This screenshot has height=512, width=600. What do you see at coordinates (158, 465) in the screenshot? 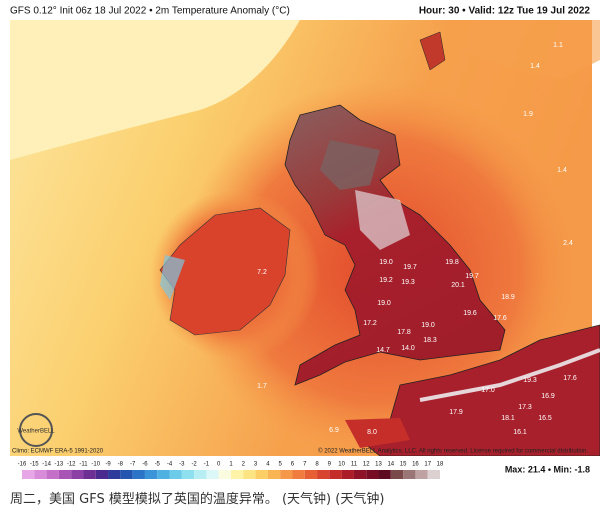
I see `colorbar-tick-label: -5` at bounding box center [158, 465].